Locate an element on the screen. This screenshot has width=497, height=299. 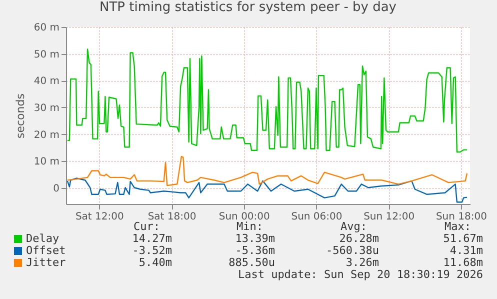
y-tick-label: 10 m is located at coordinates (47, 162).